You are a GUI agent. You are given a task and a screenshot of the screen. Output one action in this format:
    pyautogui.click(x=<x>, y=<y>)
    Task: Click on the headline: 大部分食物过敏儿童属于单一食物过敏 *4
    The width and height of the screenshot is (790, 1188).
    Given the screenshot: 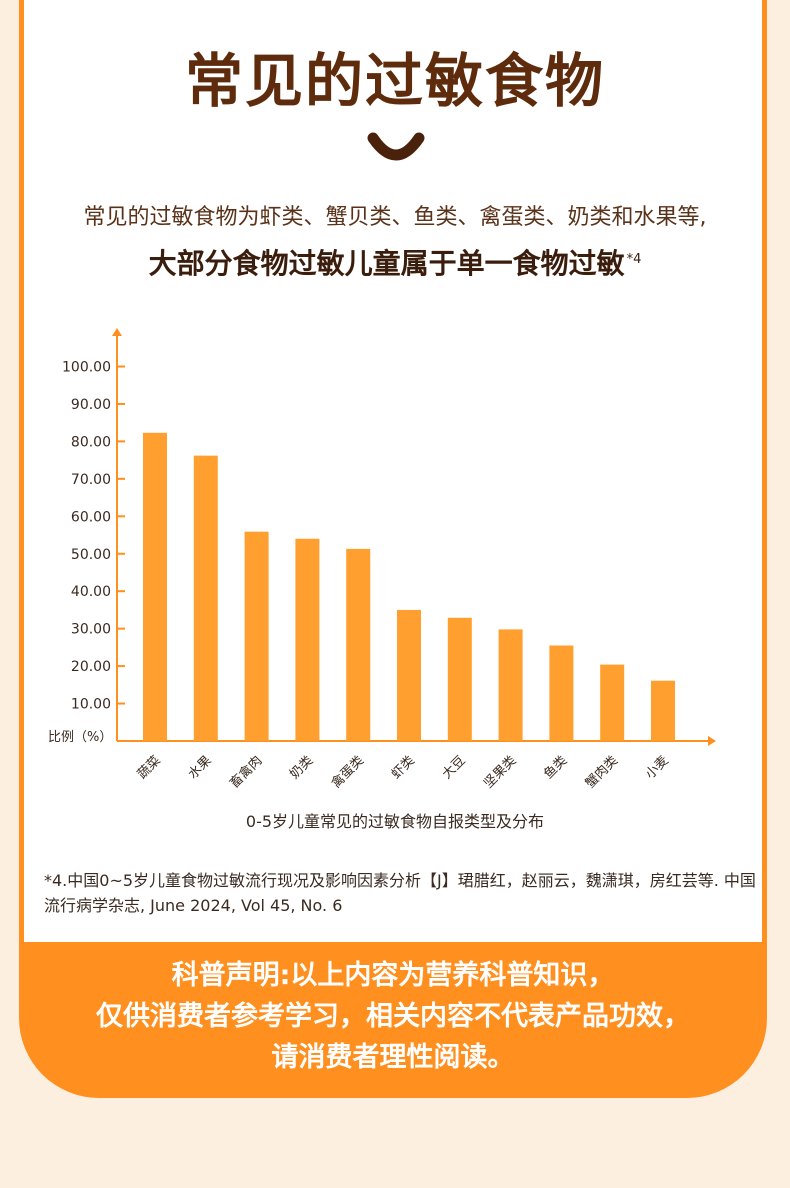 What is the action you would take?
    pyautogui.click(x=395, y=262)
    